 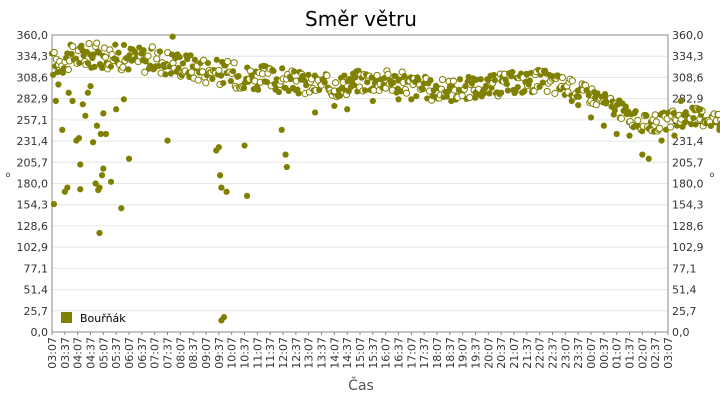 What do you see at coordinates (206, 353) in the screenshot?
I see `x-tick-label: 09:07` at bounding box center [206, 353].